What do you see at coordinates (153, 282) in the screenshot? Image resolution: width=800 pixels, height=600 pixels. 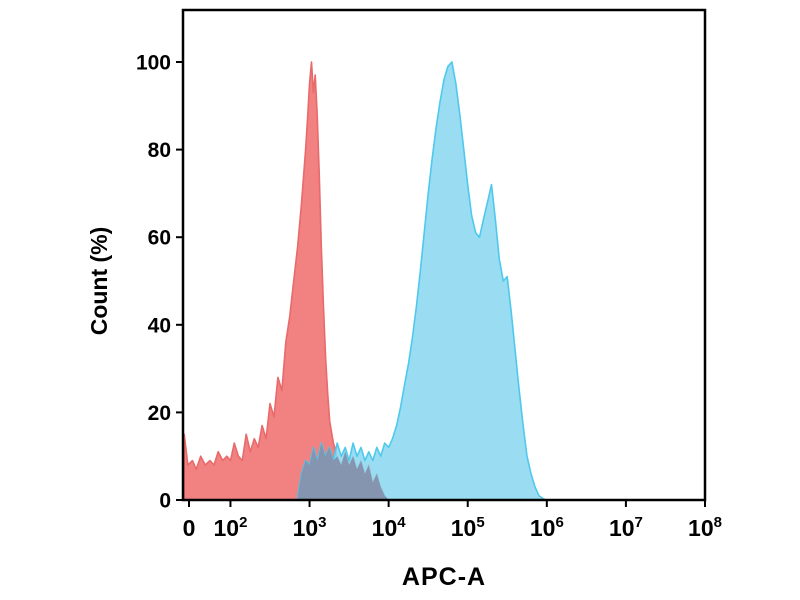 I see `y-tick-labels: 0 20 40 60 80 100` at bounding box center [153, 282].